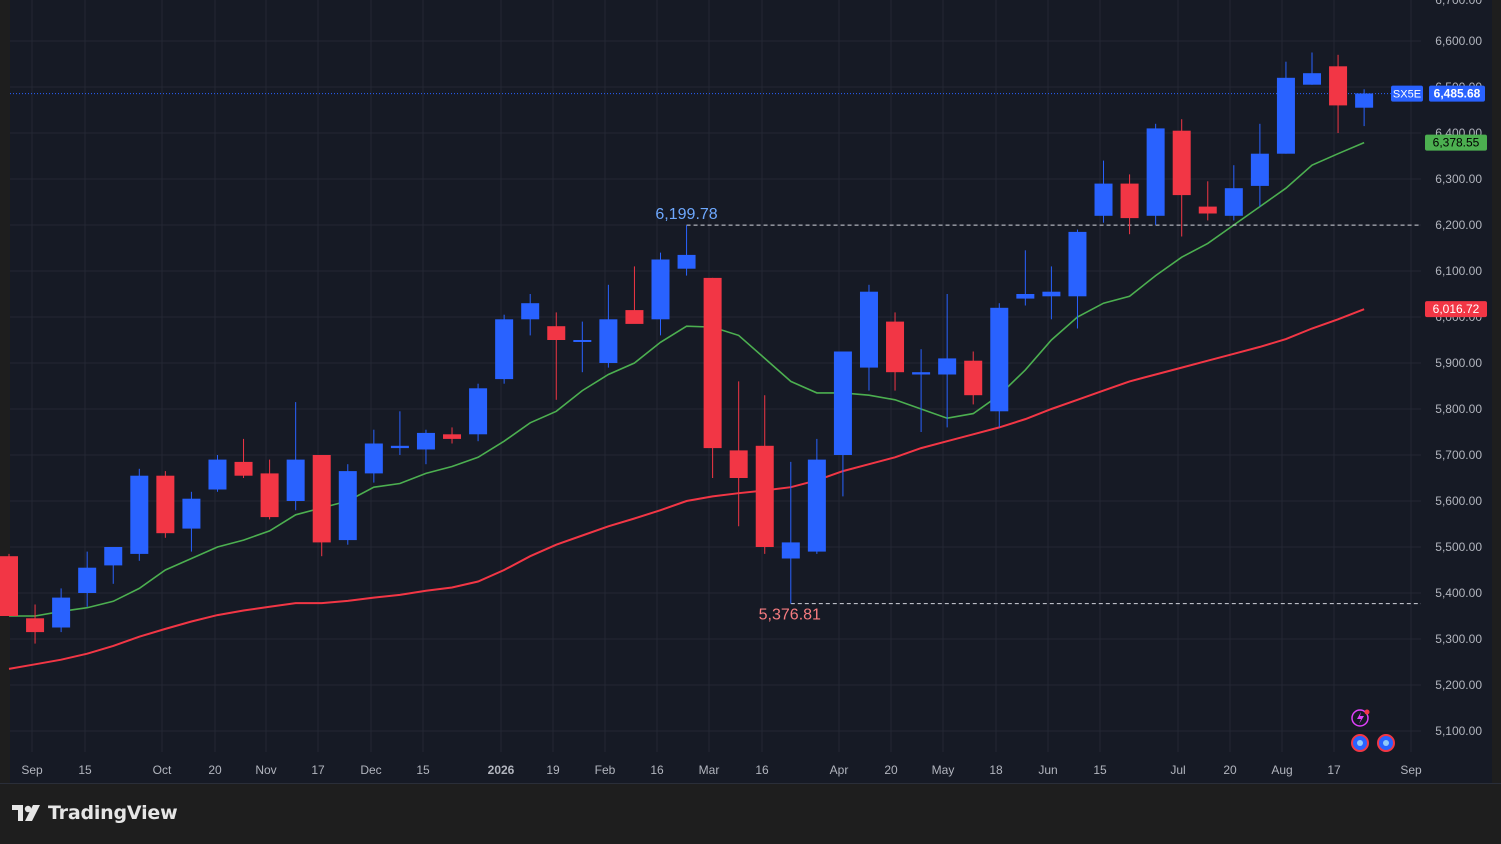 This screenshot has width=1501, height=844. What do you see at coordinates (1458, 179) in the screenshot?
I see `y-tick-label: 6,300.00` at bounding box center [1458, 179].